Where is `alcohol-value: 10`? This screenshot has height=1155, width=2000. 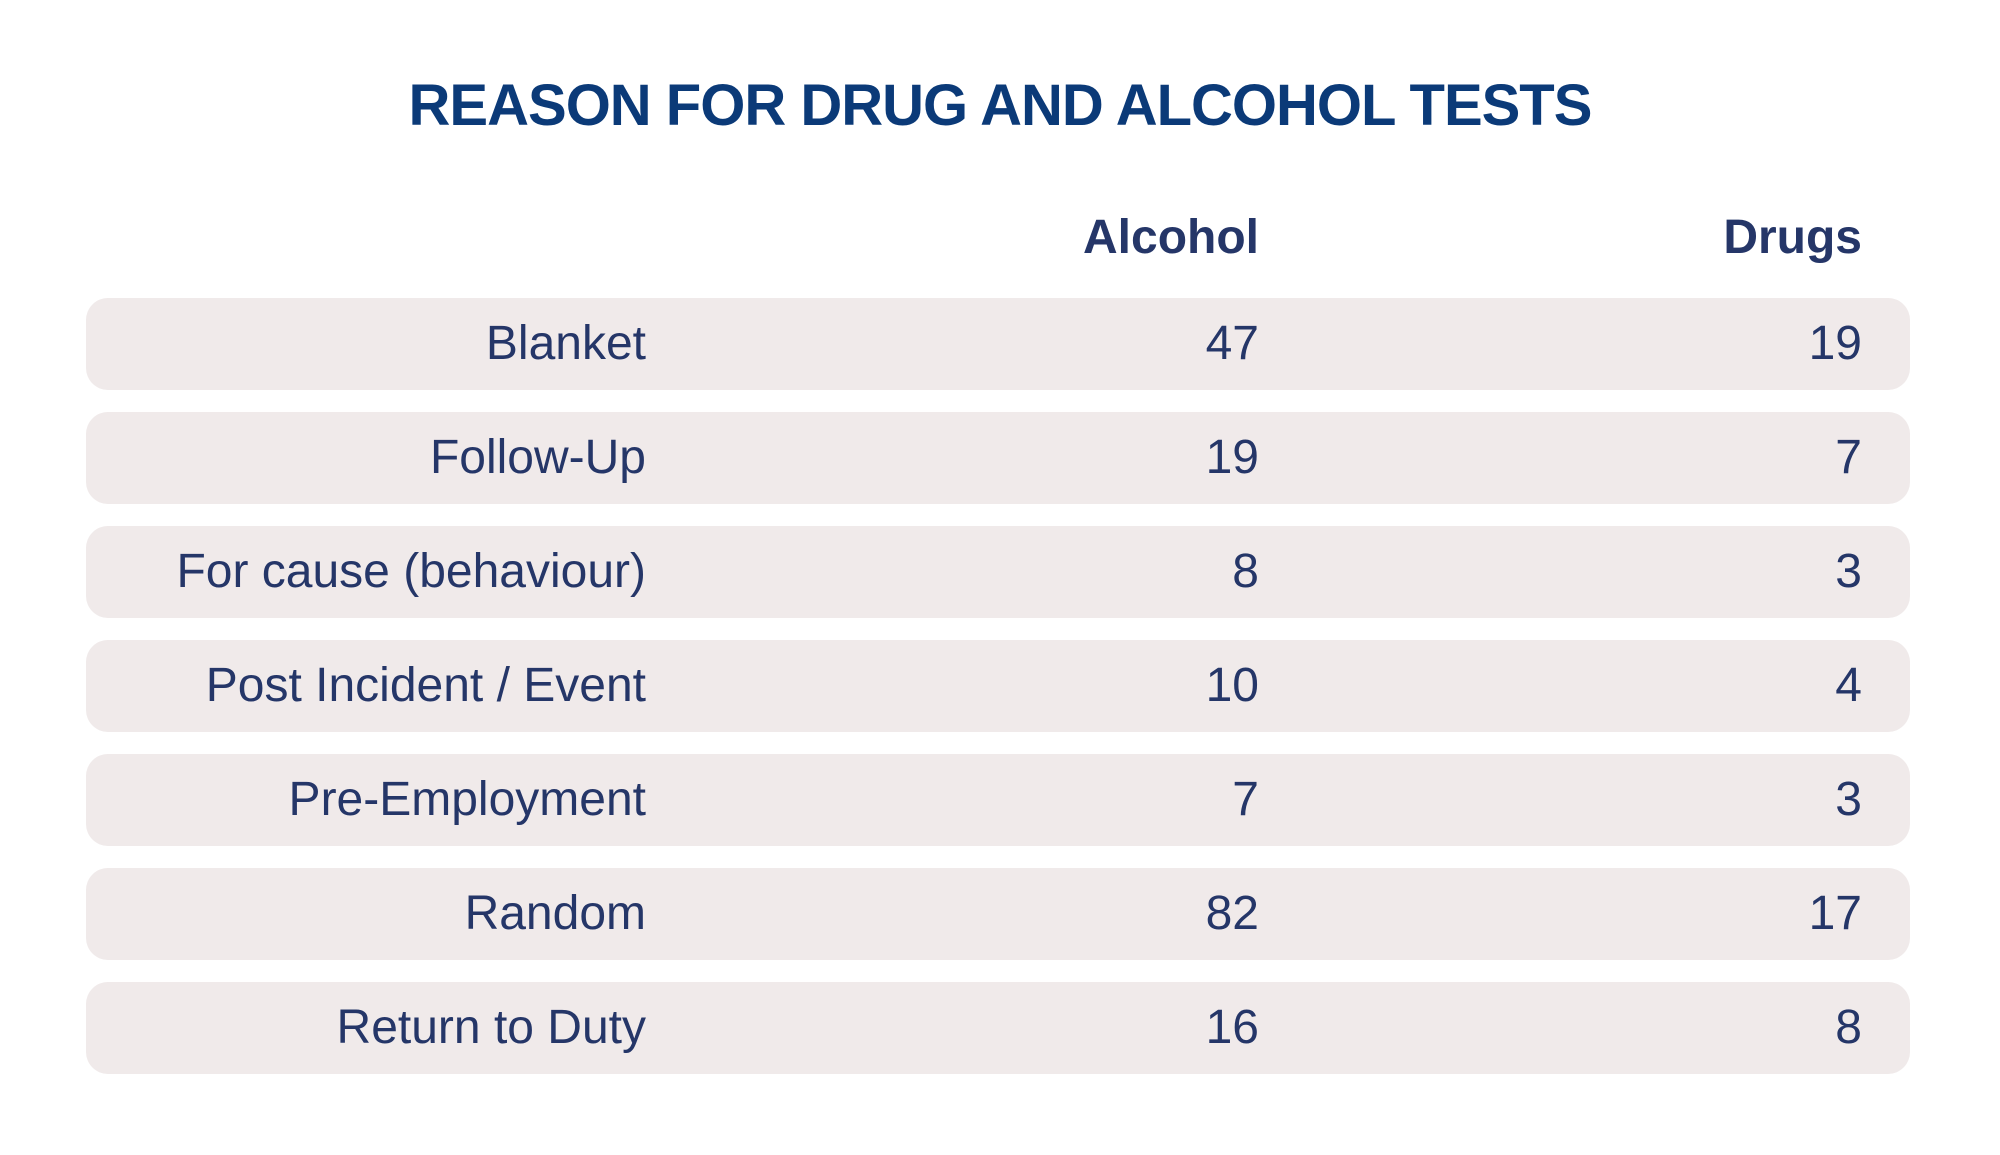
alcohol-value: 10 is located at coordinates (1232, 685).